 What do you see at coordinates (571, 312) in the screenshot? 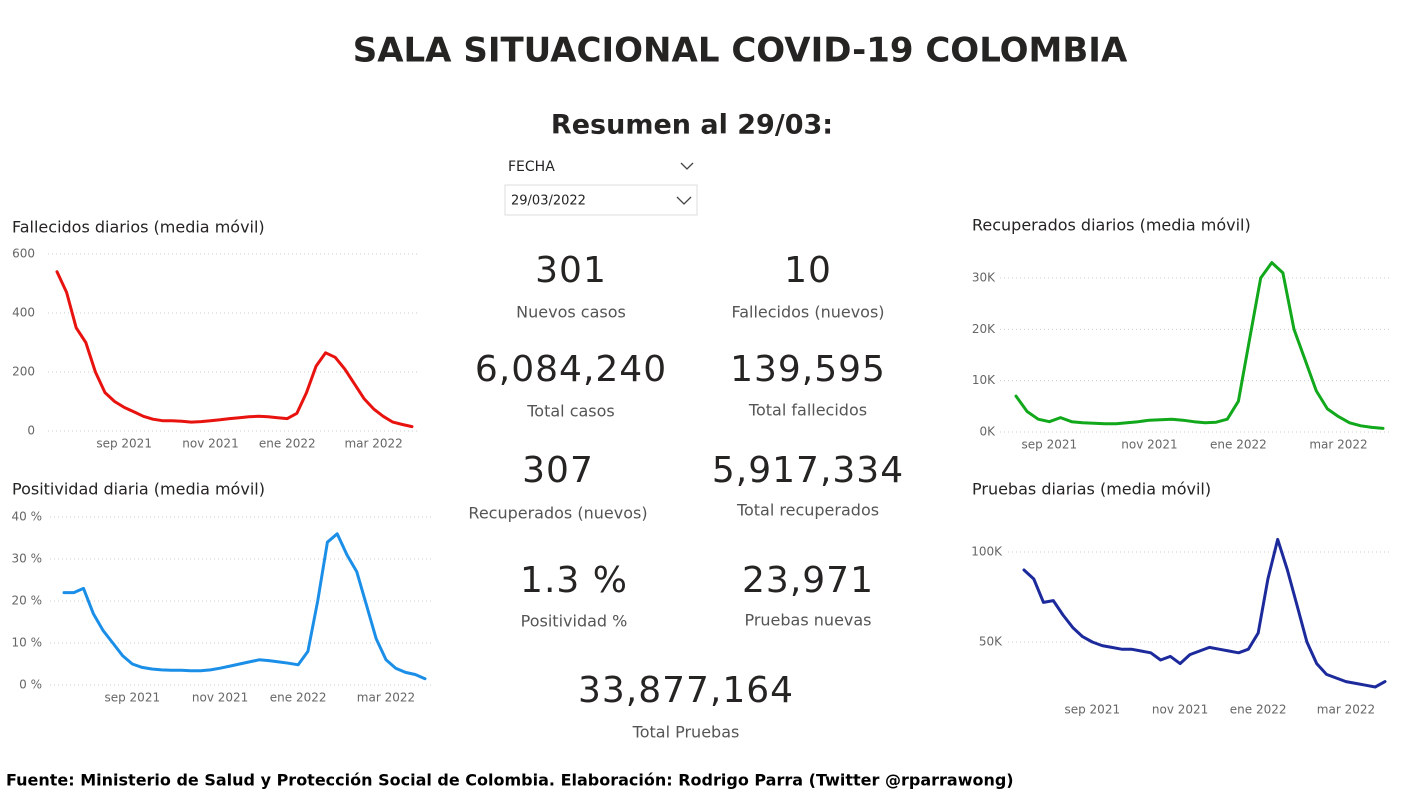
I see `kpi-label: Nuevos casos` at bounding box center [571, 312].